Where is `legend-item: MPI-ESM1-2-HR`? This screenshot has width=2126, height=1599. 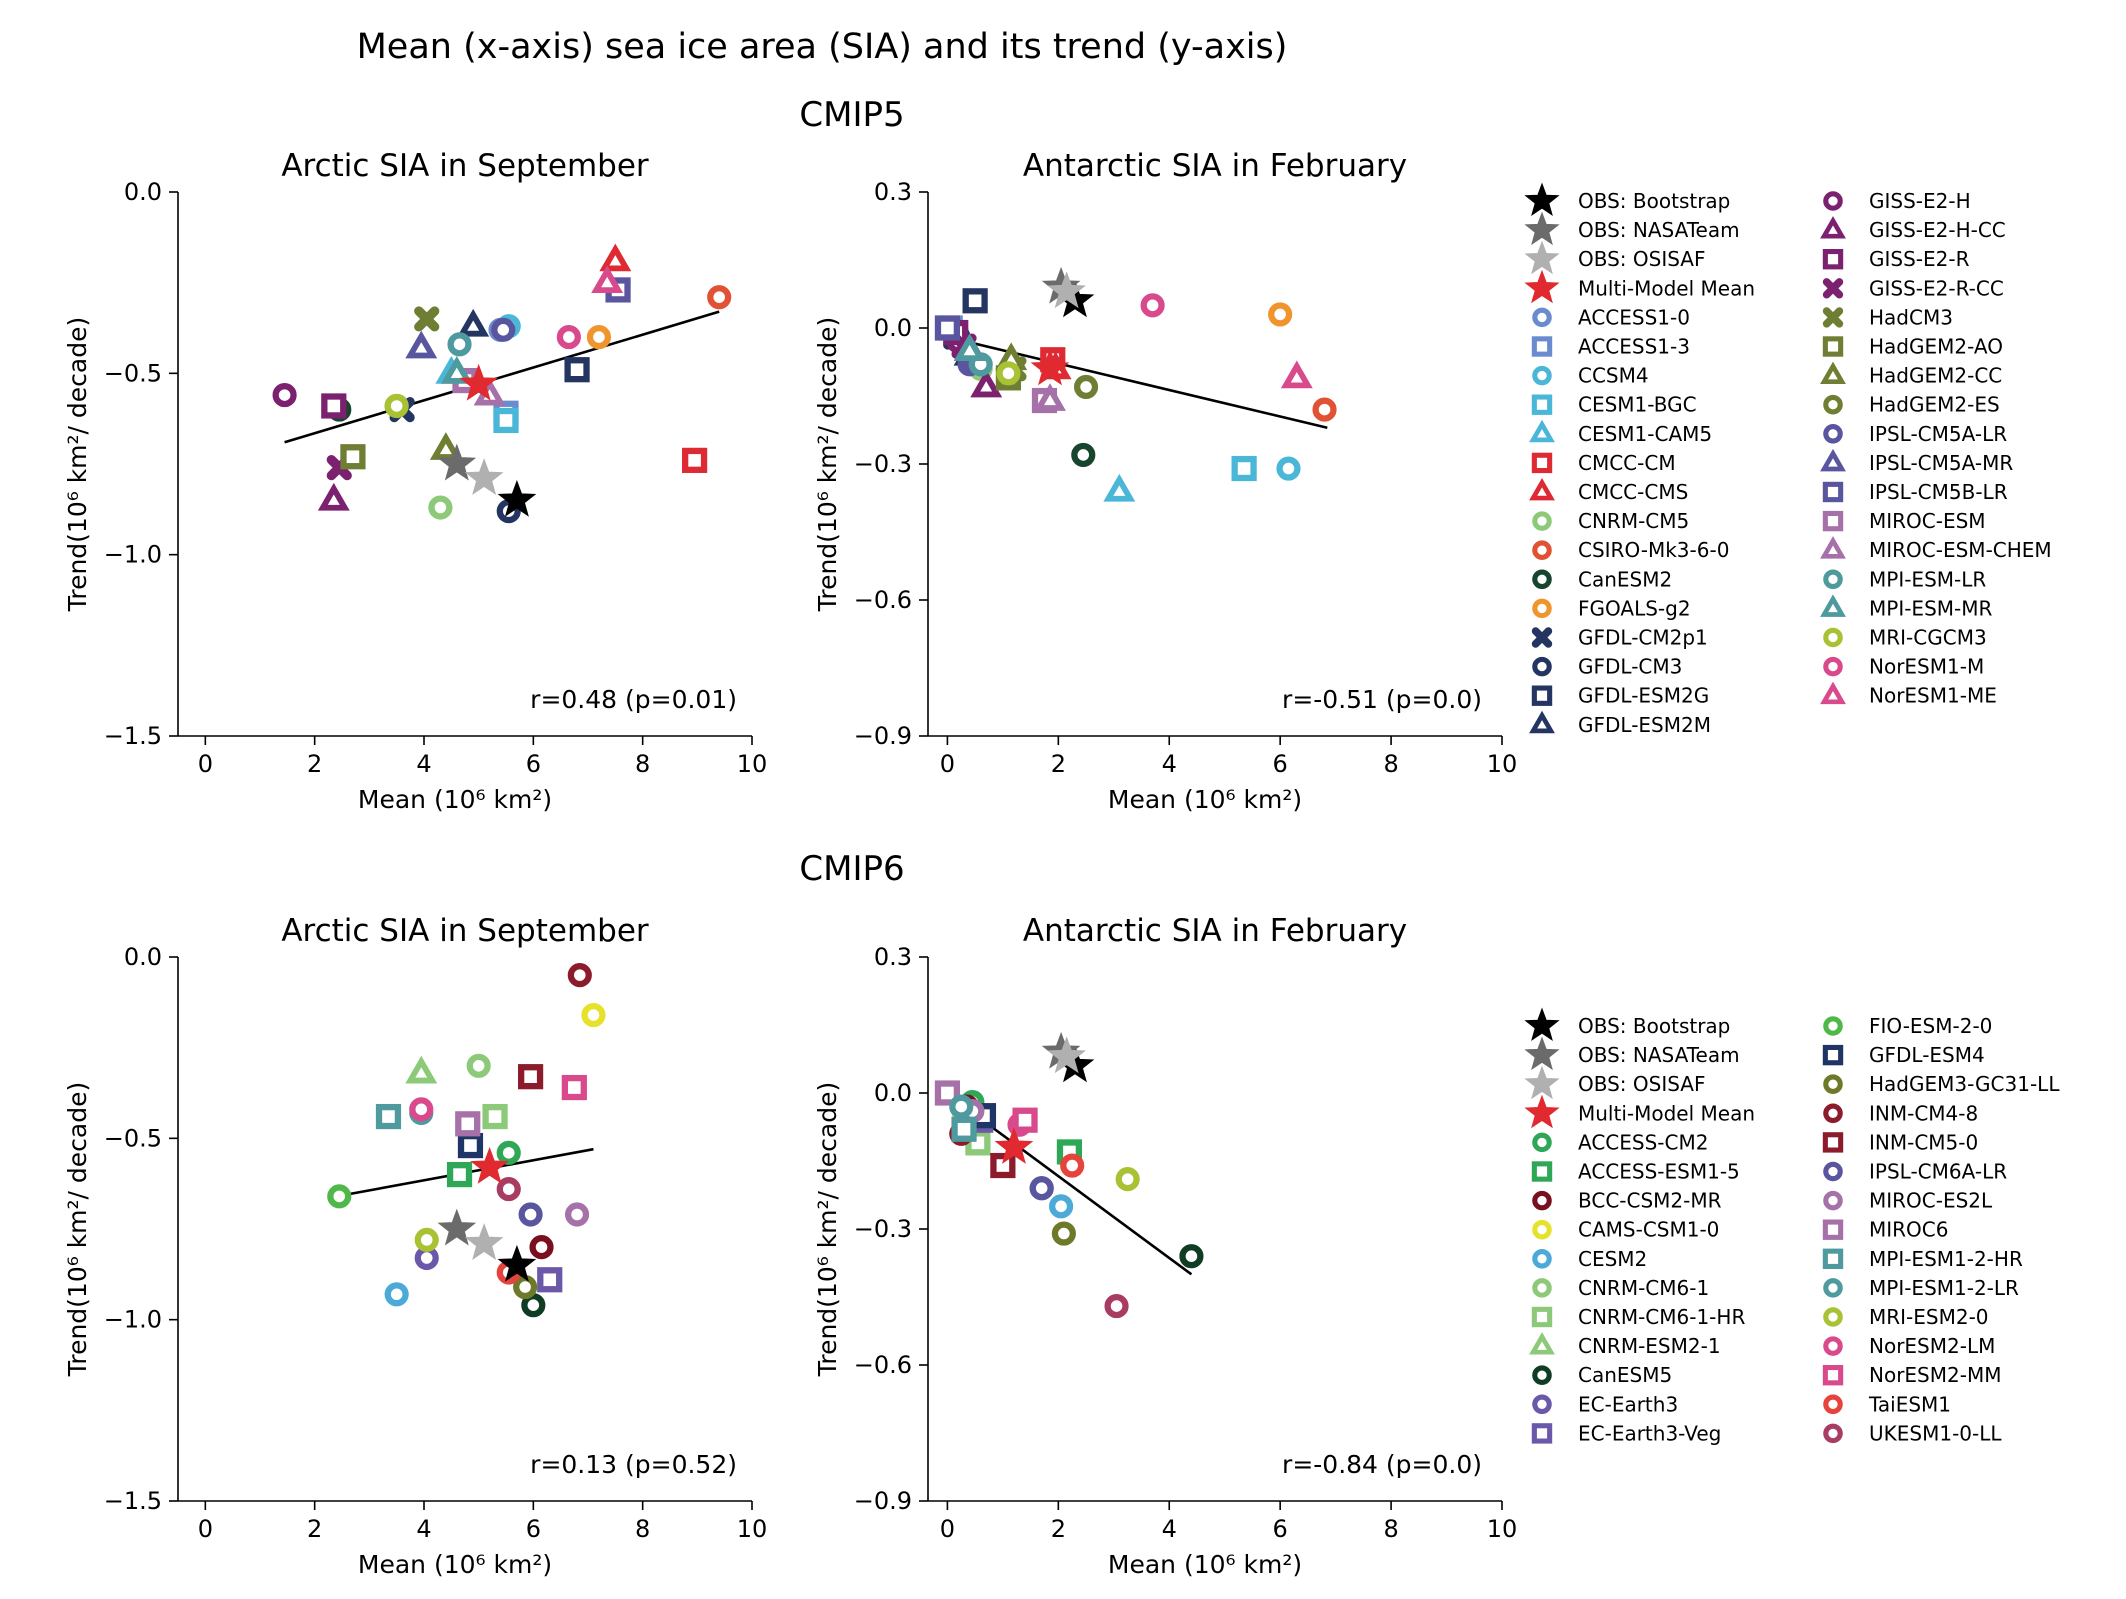 legend-item: MPI-ESM1-2-HR is located at coordinates (1922, 1259).